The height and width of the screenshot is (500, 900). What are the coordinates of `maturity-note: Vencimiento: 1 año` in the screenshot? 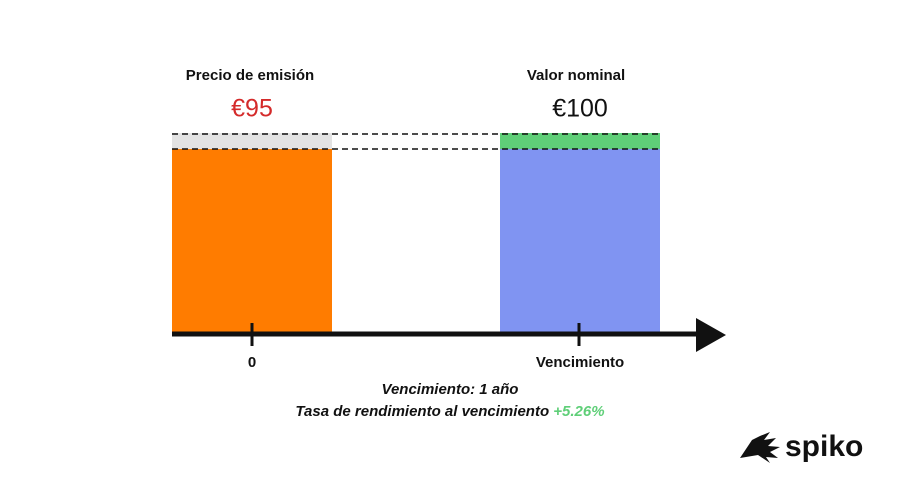 It's located at (450, 389).